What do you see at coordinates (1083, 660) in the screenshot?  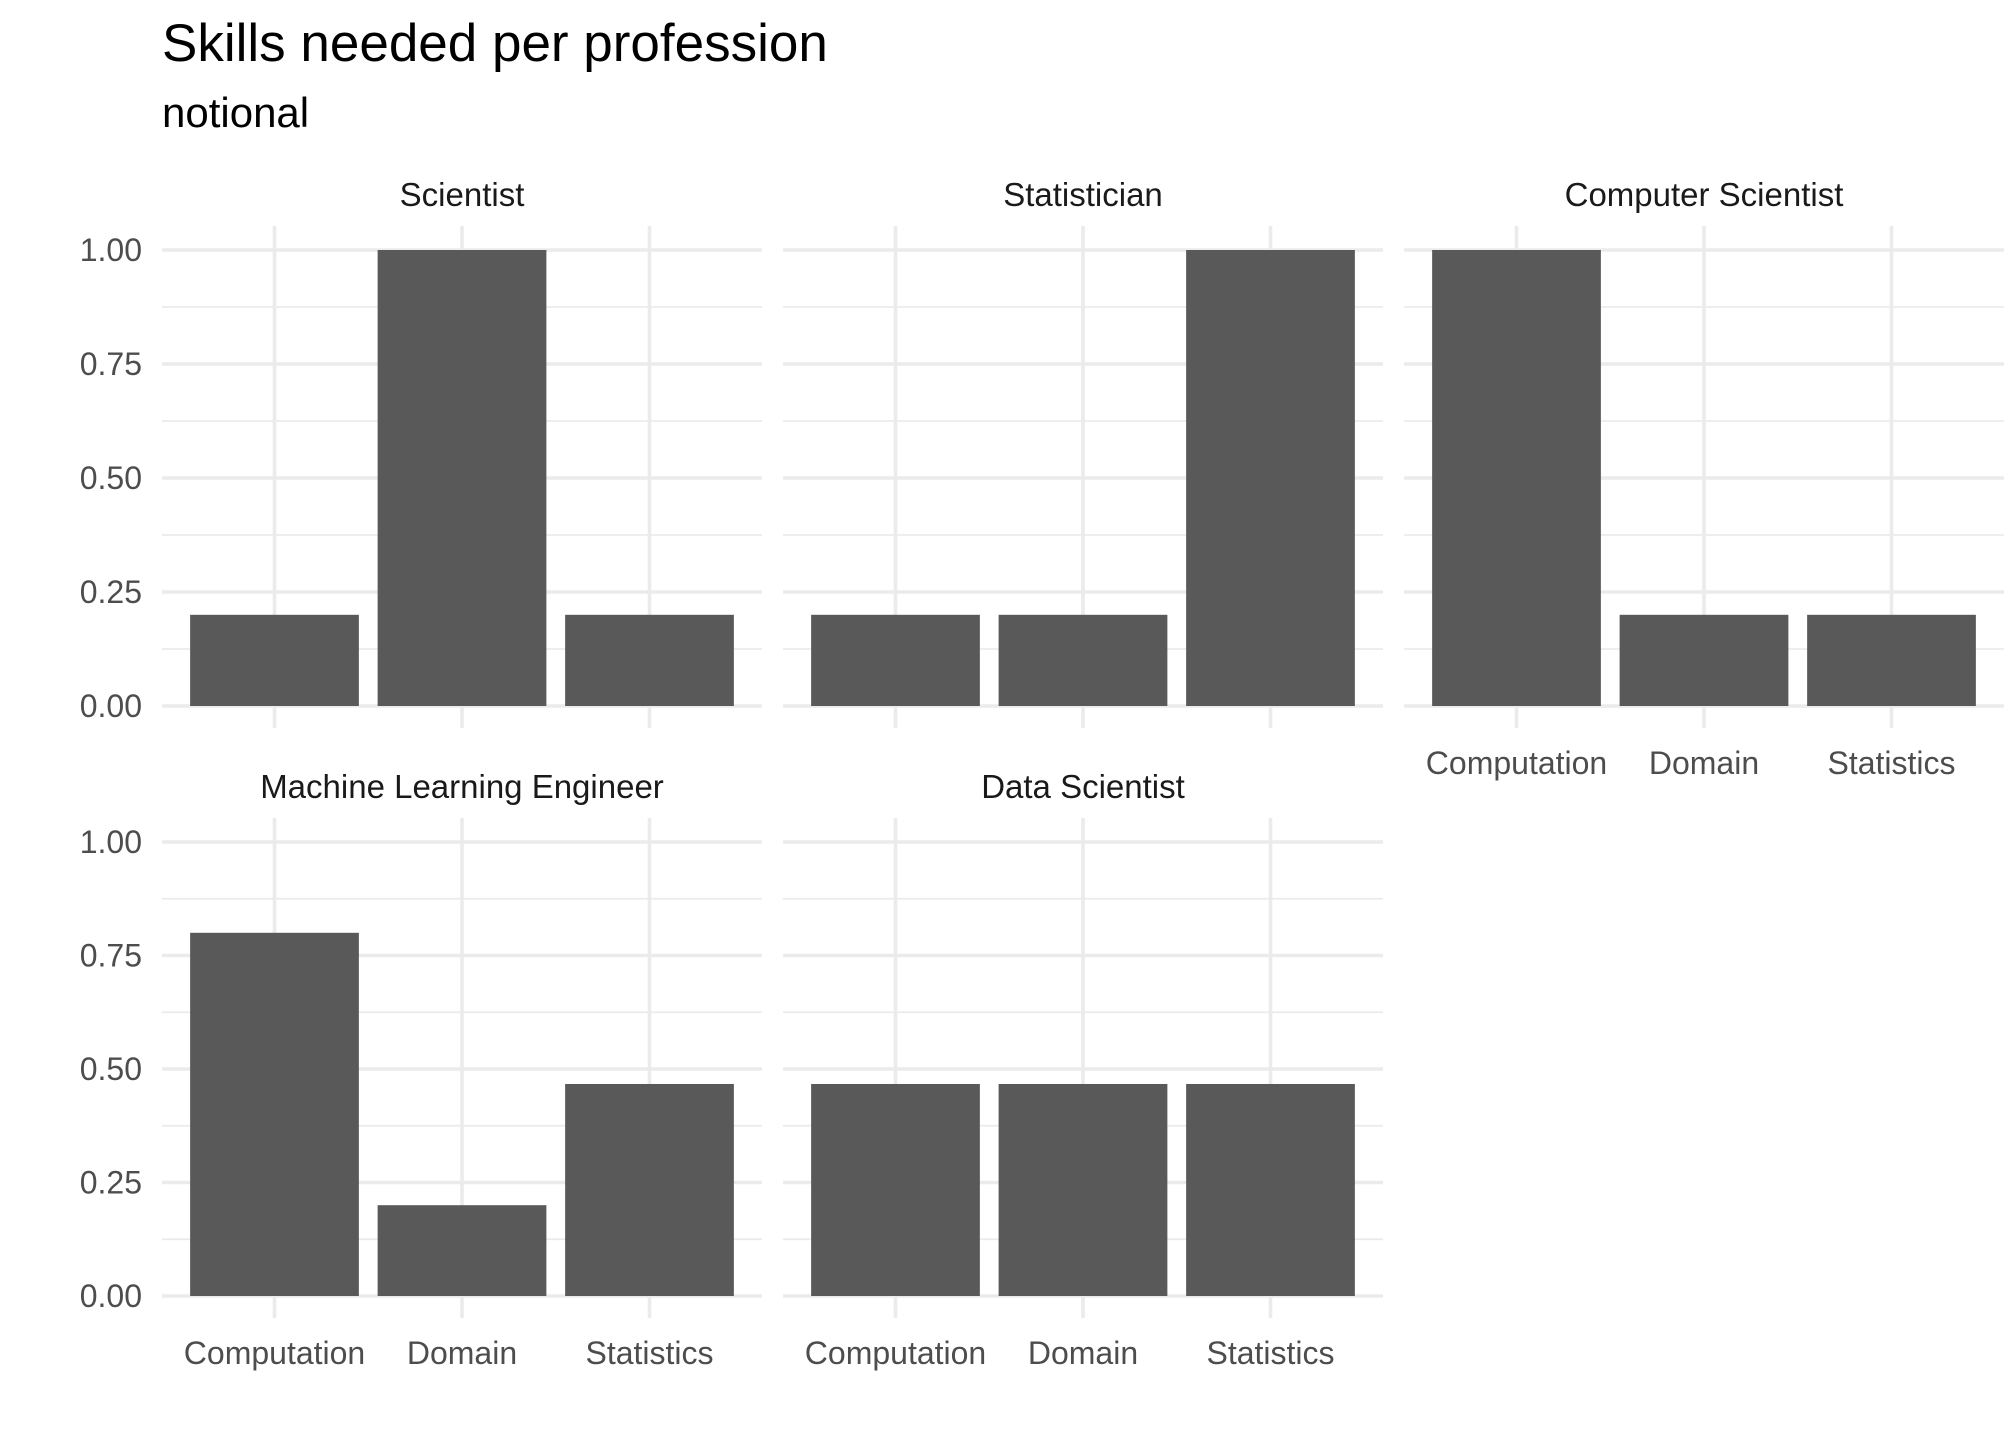 I see `bar-statistician-domain` at bounding box center [1083, 660].